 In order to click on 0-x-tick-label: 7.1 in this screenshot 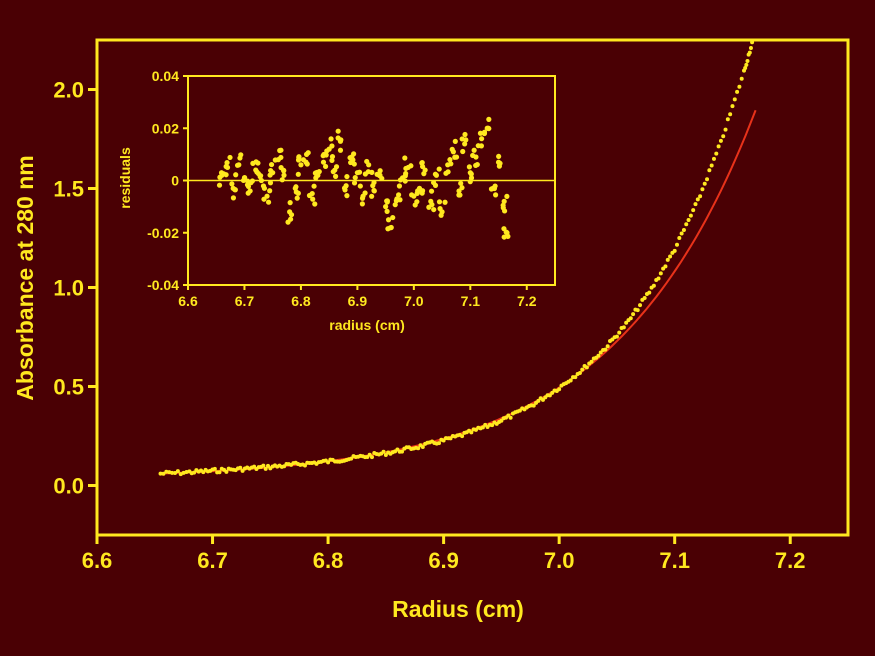, I will do `click(674, 560)`.